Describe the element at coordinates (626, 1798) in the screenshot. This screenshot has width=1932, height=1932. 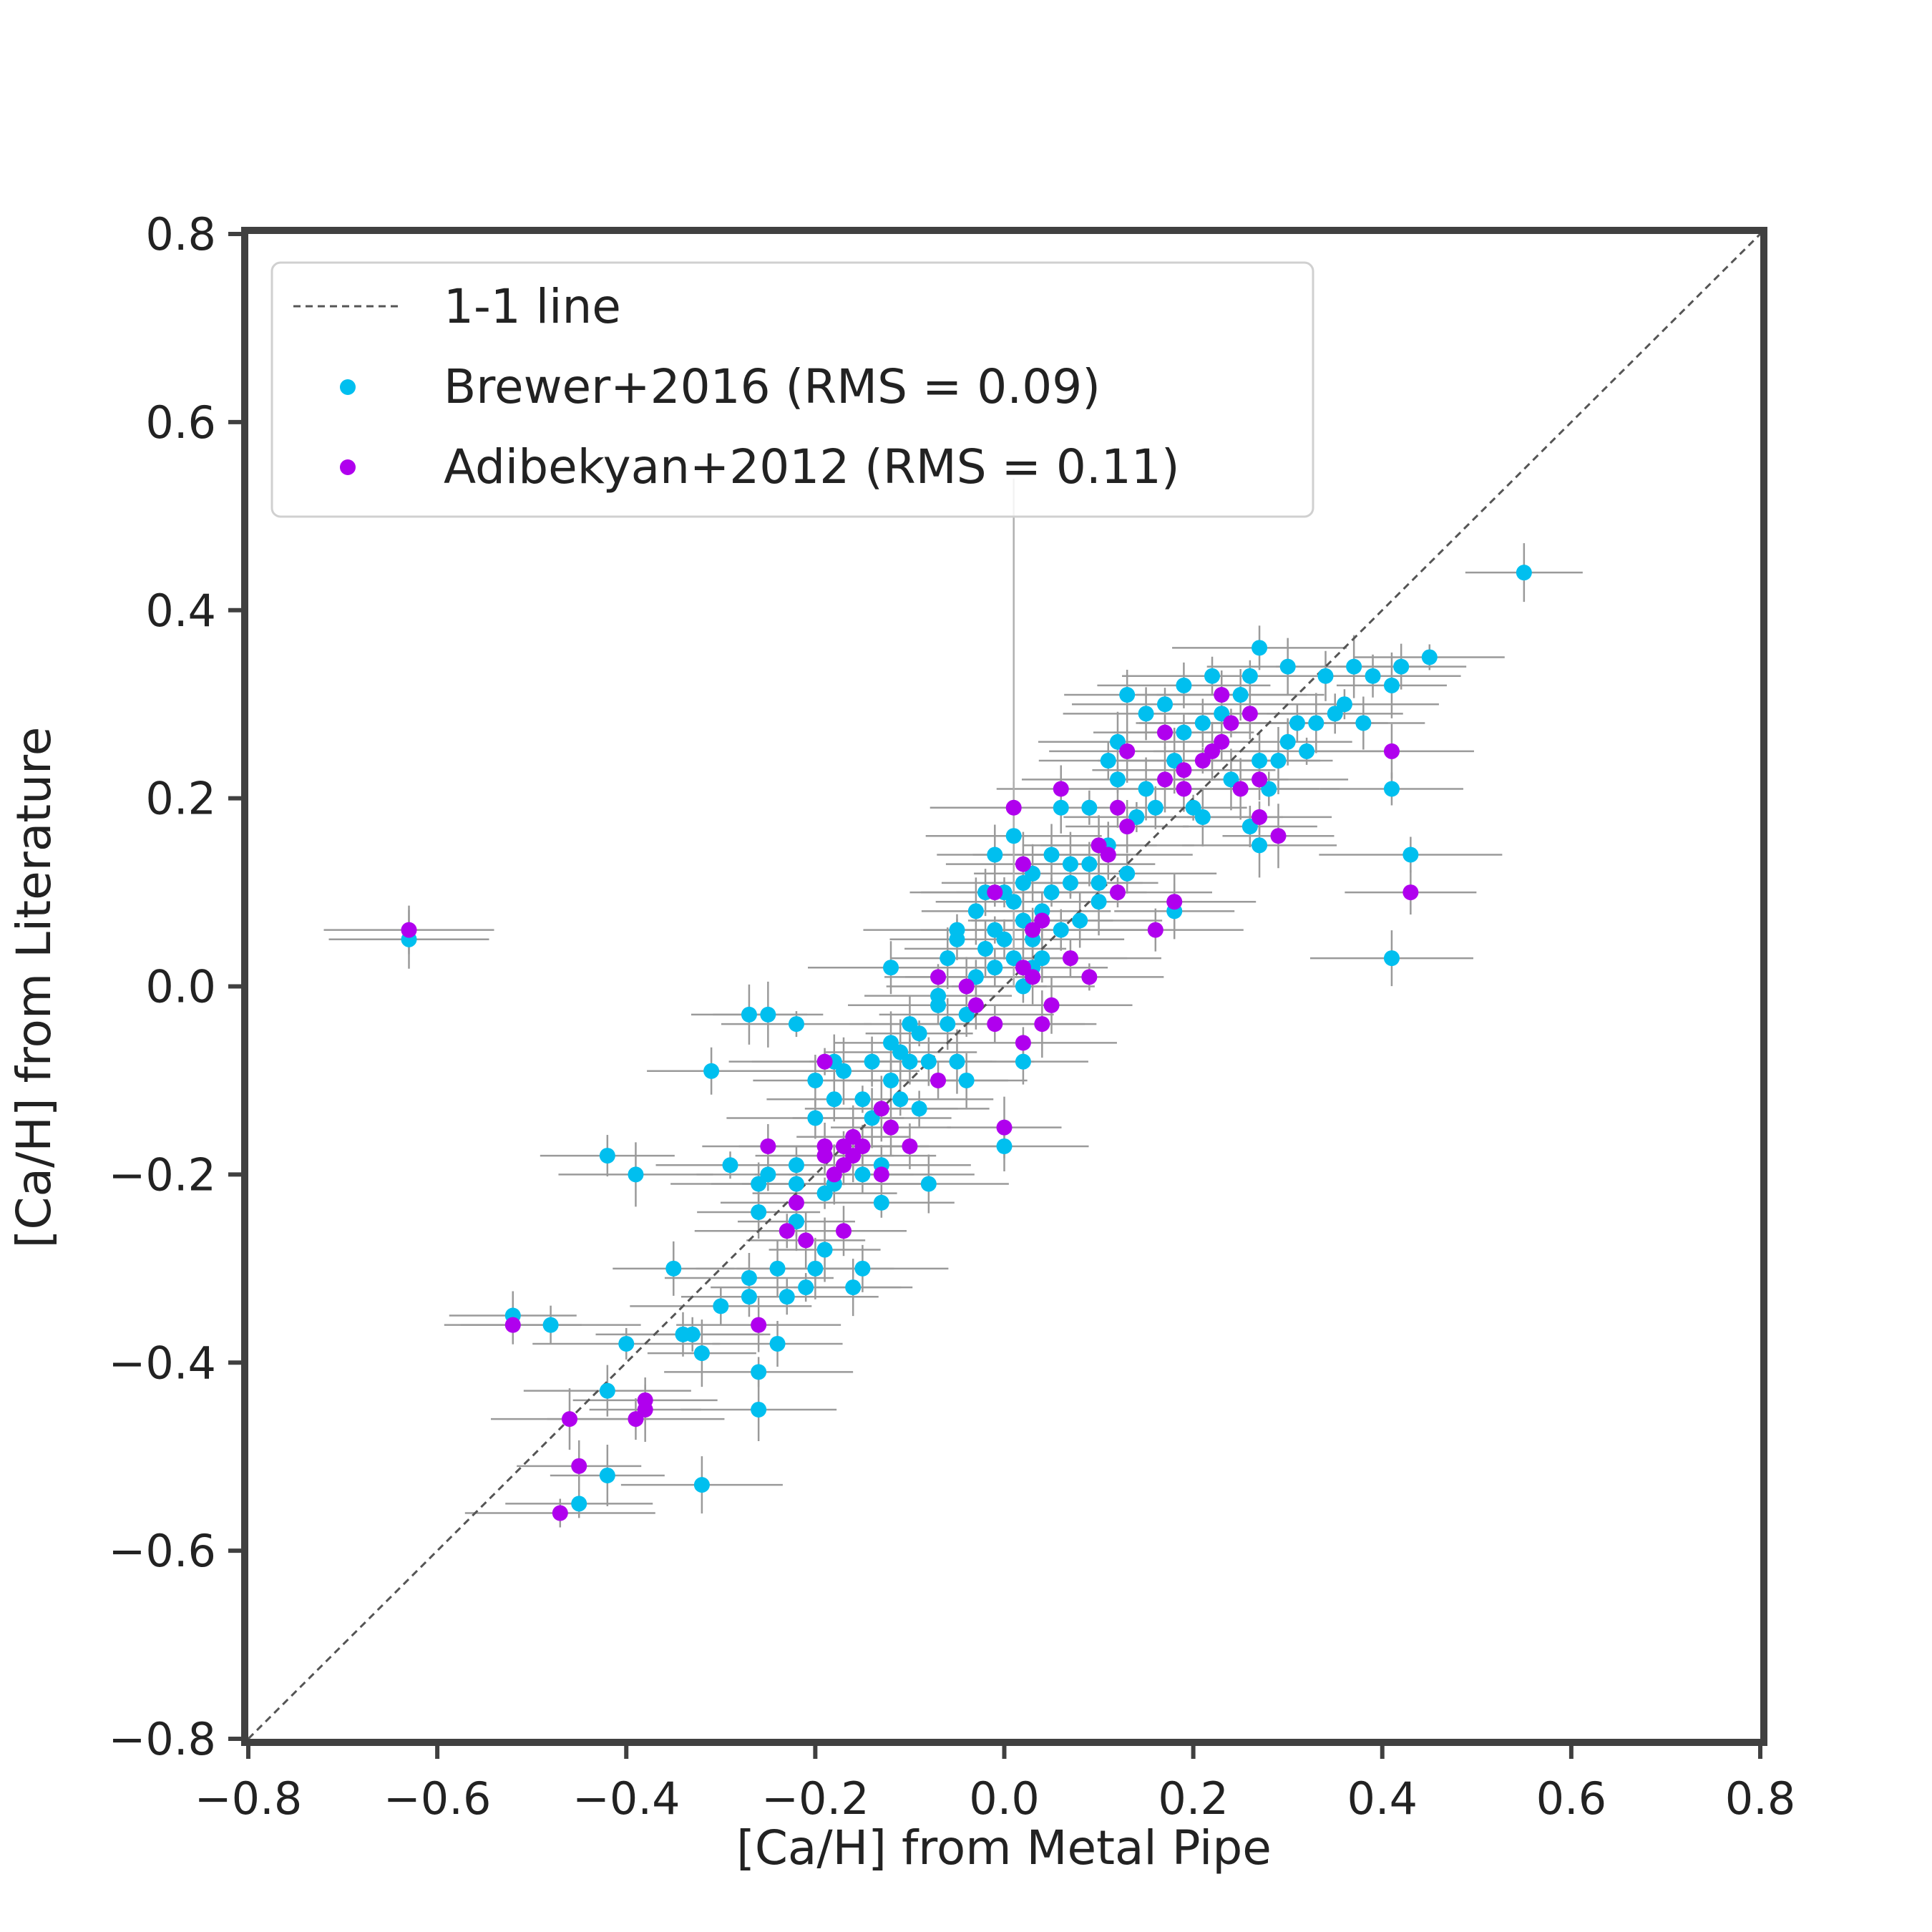
I see `x-tick-label: −0.4` at that location.